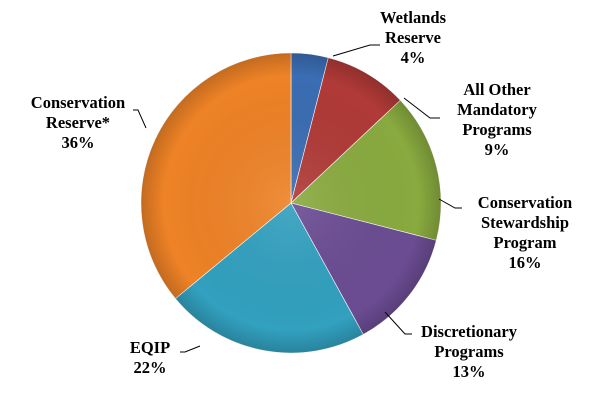 This screenshot has width=589, height=394. What do you see at coordinates (78, 142) in the screenshot?
I see `slice-percent-label: 36%` at bounding box center [78, 142].